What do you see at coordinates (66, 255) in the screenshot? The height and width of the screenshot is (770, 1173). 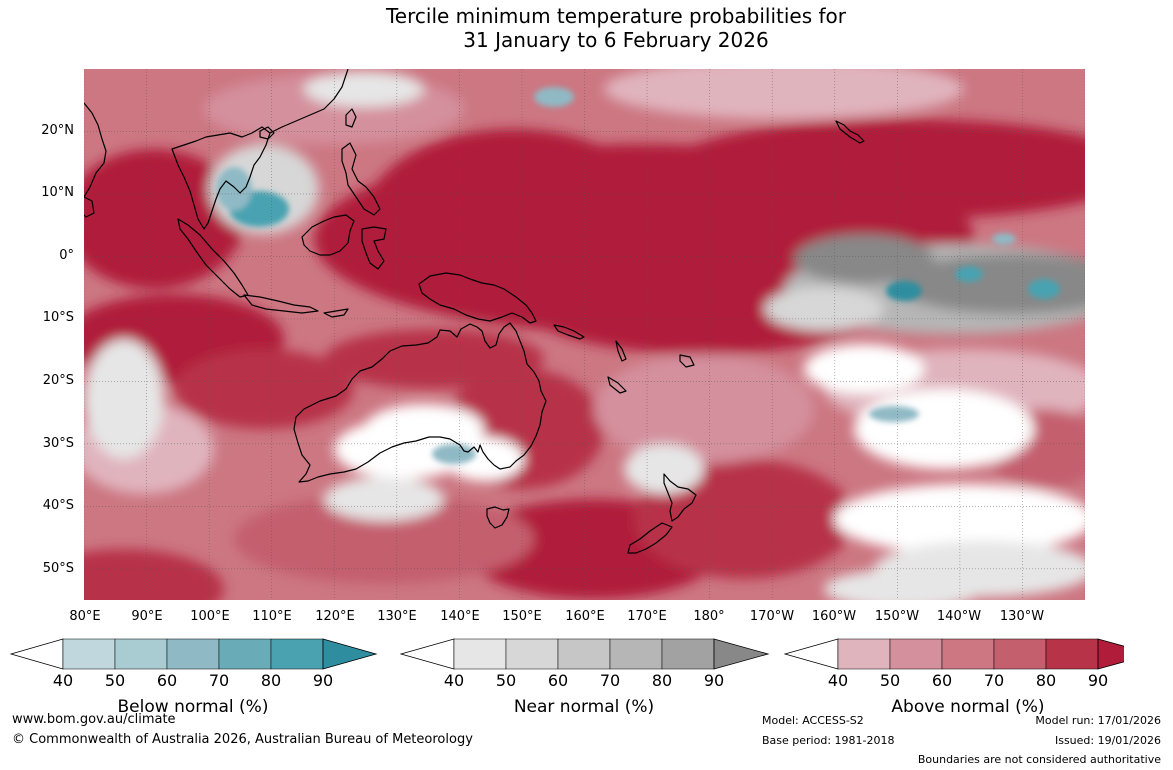 I see `lat-label-0: 0°` at bounding box center [66, 255].